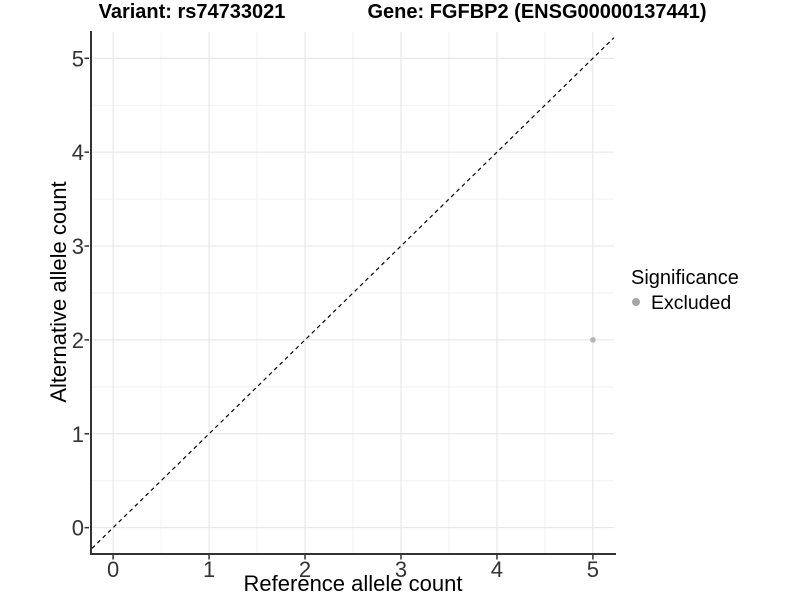 This screenshot has width=800, height=600. Describe the element at coordinates (305, 569) in the screenshot. I see `x-tick-label: 2` at that location.